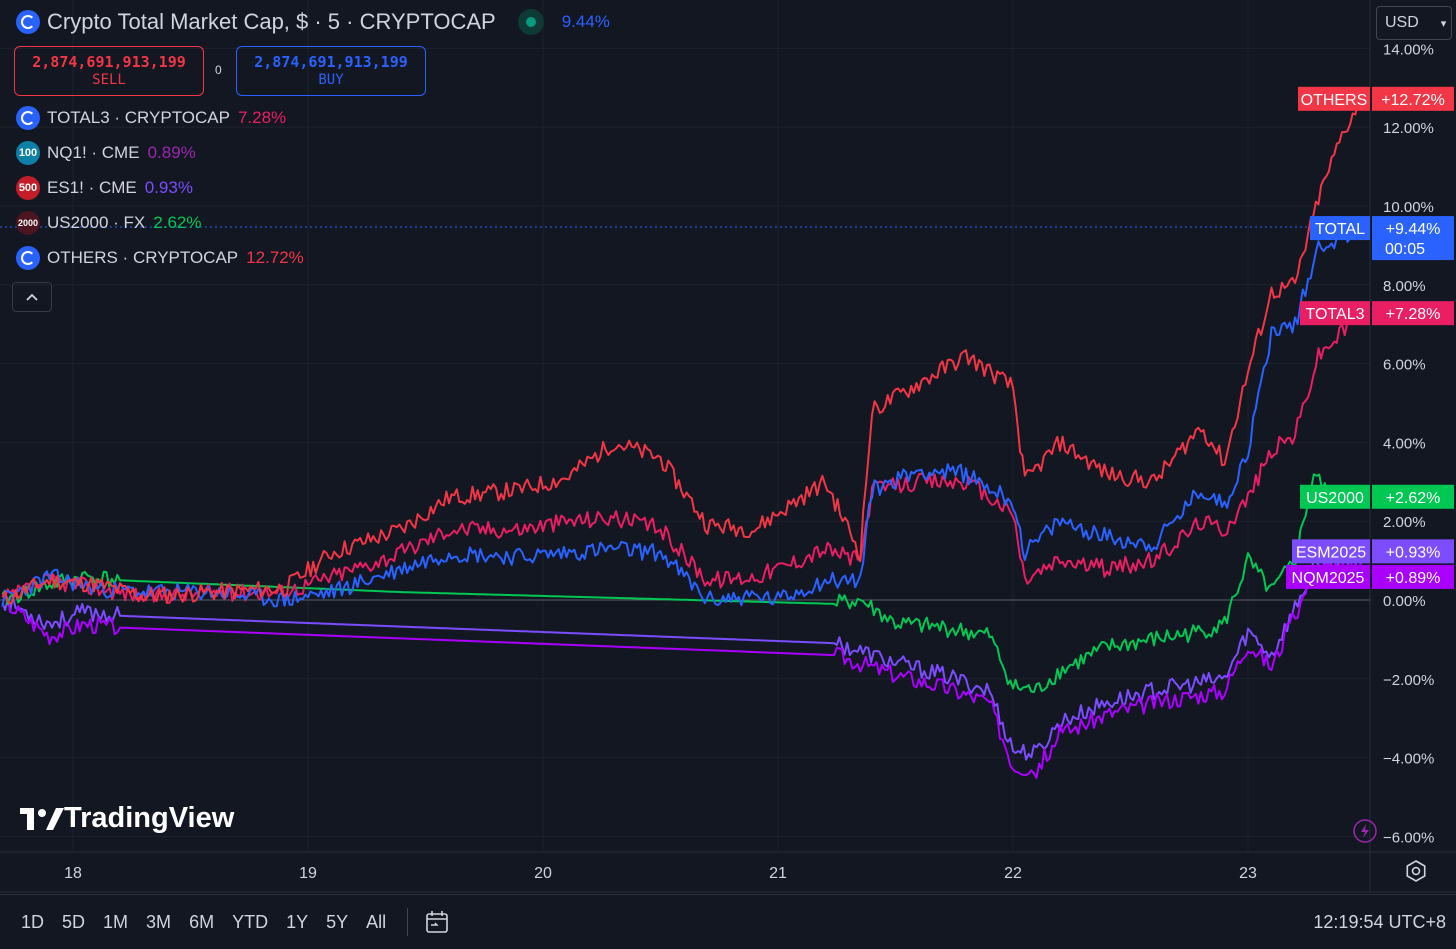 Image resolution: width=1456 pixels, height=949 pixels. Describe the element at coordinates (660, 873) in the screenshot. I see `time-axis-labels: 18 19 20 21 22 23` at that location.